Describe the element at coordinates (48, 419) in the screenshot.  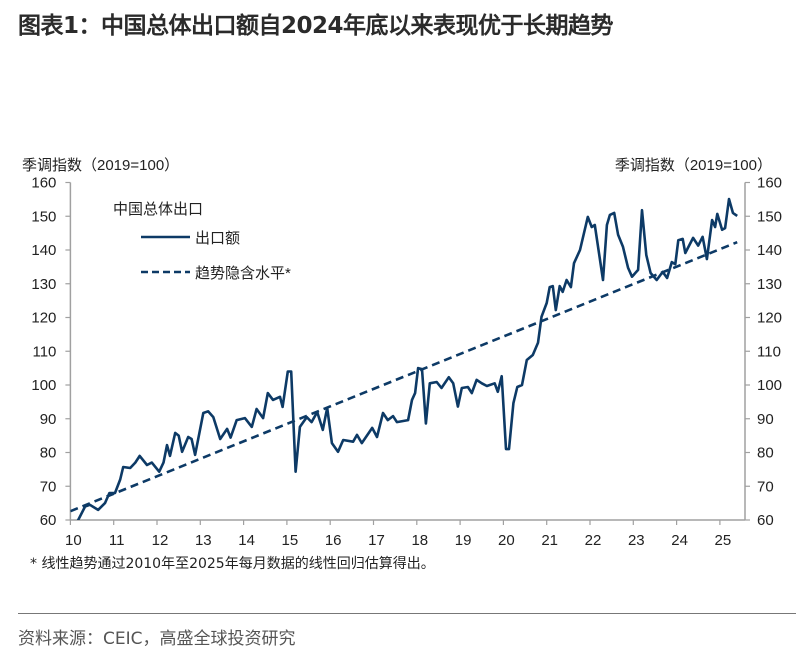
I see `y-tick-label-left: 90` at that location.